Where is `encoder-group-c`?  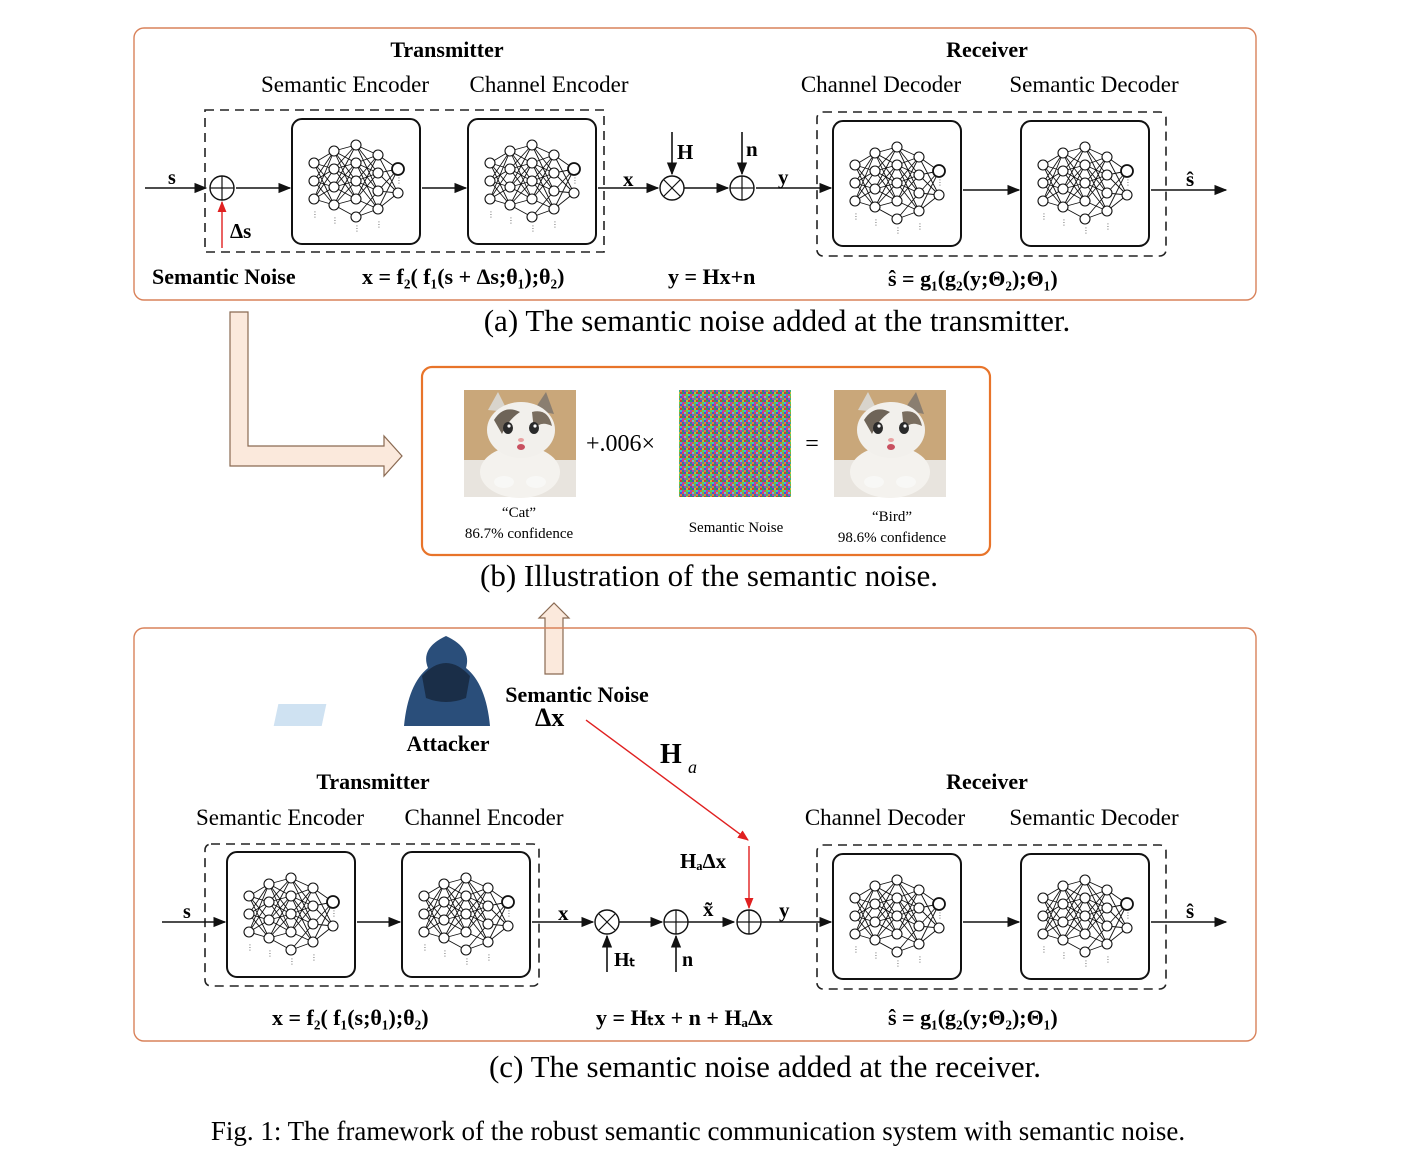
encoder-group-c is located at coordinates (372, 915).